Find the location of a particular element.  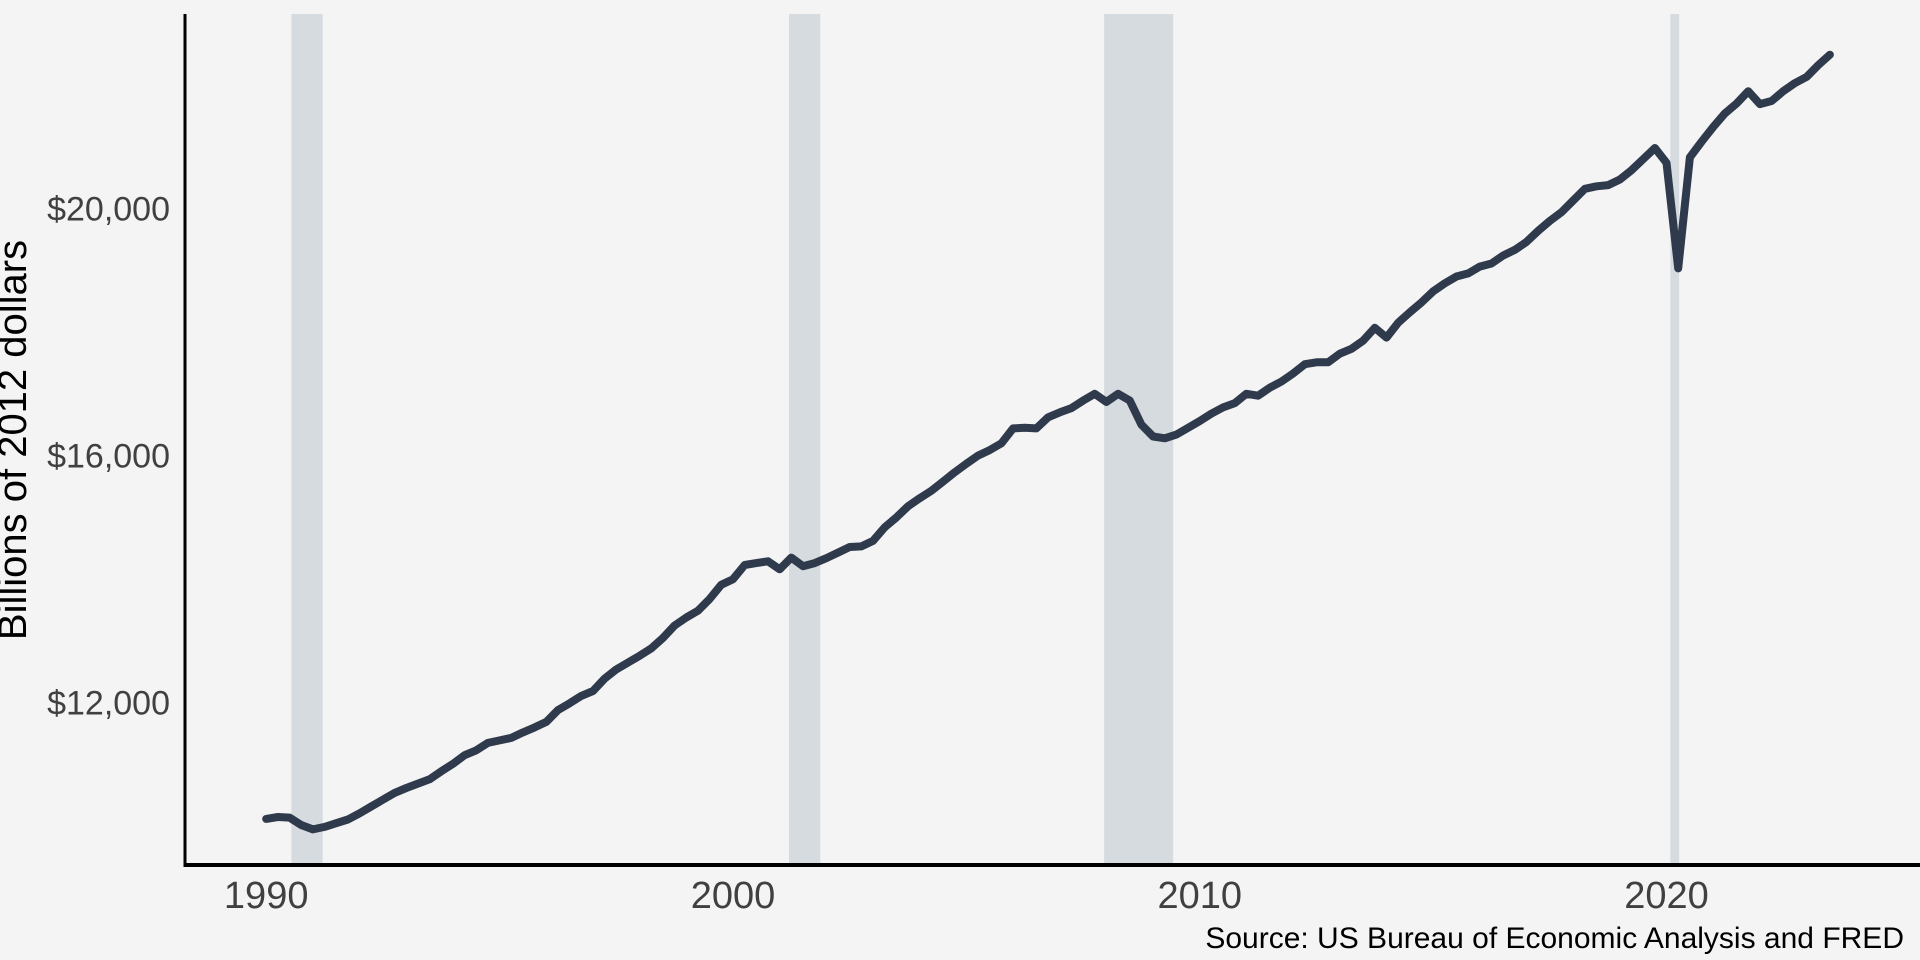

y-tick-label: $12,000 is located at coordinates (108, 704).